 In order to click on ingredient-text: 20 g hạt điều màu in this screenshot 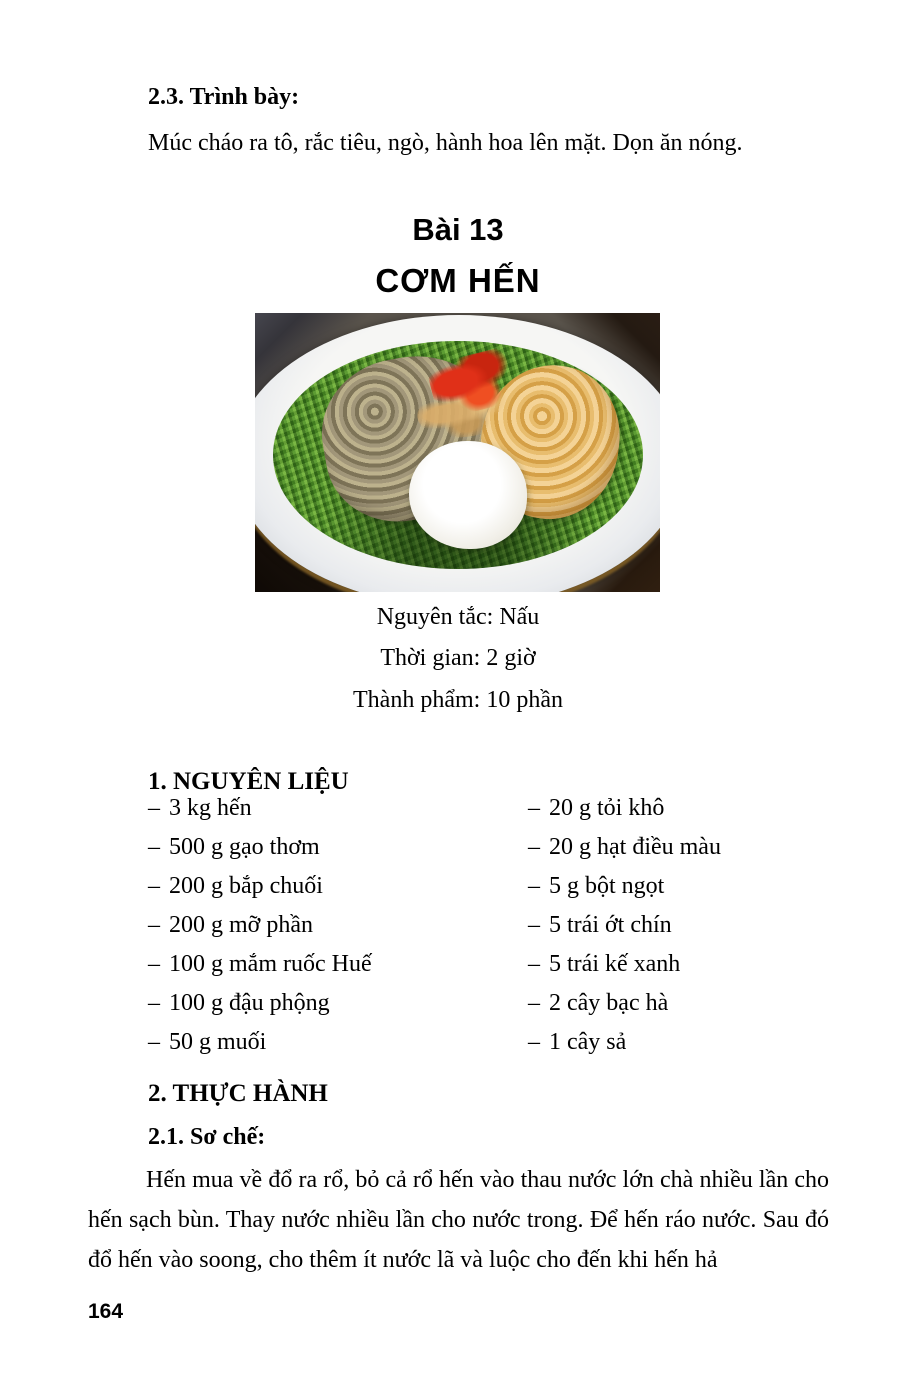, I will do `click(635, 847)`.